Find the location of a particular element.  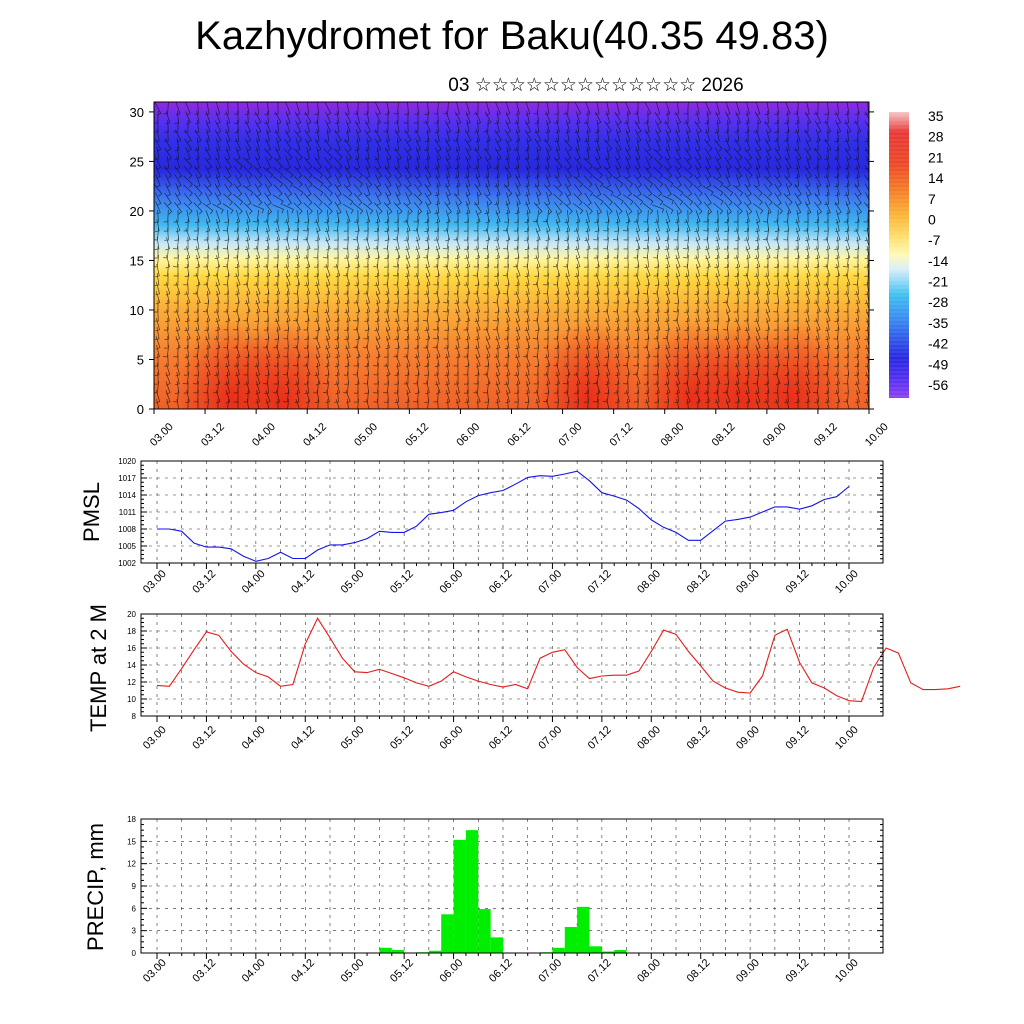

heatmap-y-tick-label: 15 is located at coordinates (137, 260).